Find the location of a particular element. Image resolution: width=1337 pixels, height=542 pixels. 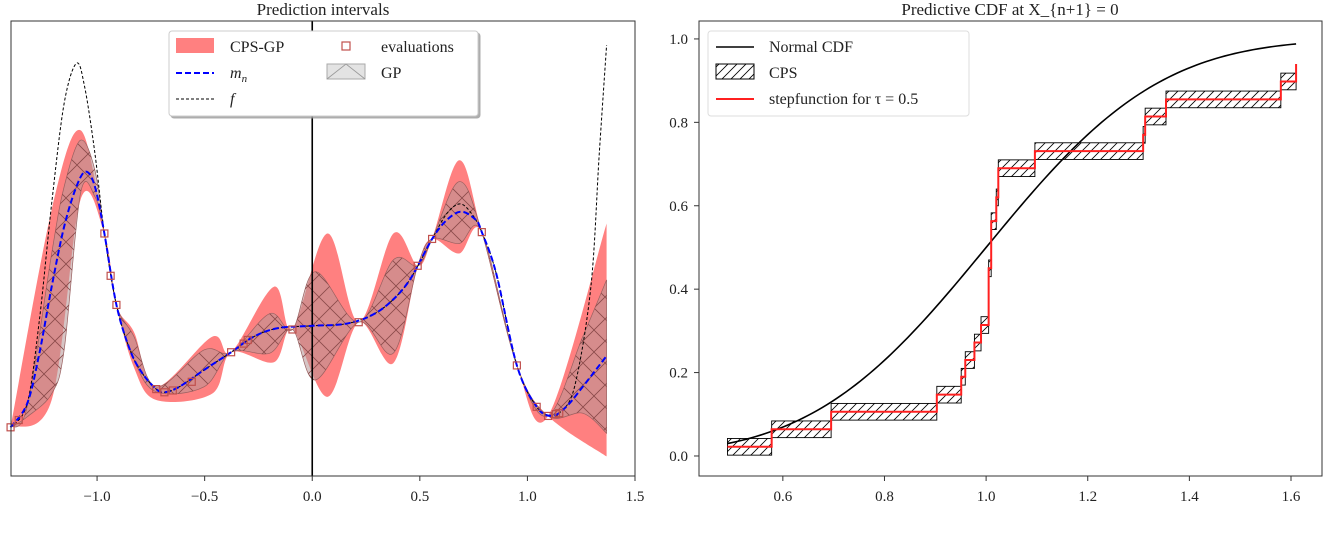

x-tick-label: 1.5 is located at coordinates (635, 497).